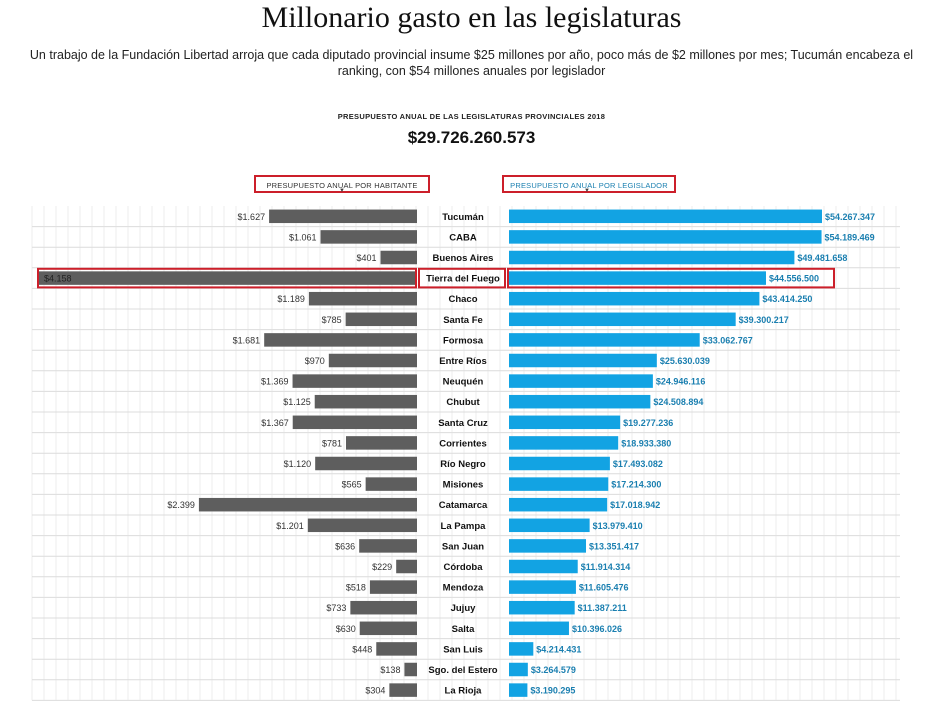 Image resolution: width=943 pixels, height=708 pixels. I want to click on habitante-value-label: $1.189, so click(291, 299).